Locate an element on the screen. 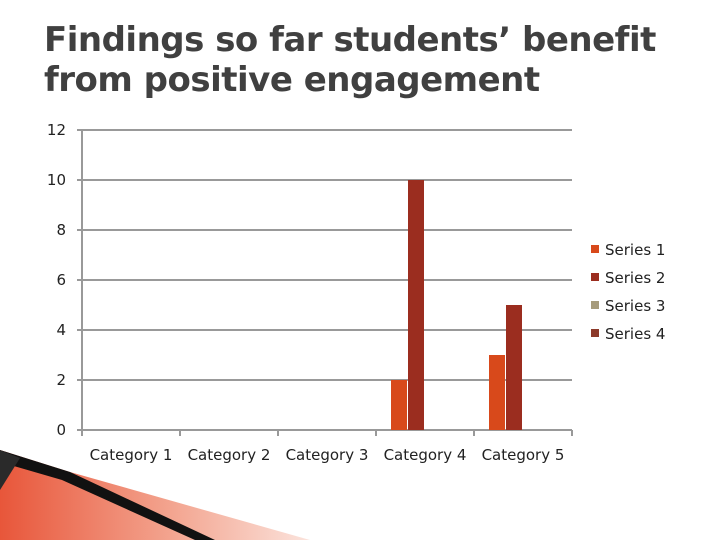 The image size is (720, 540). x-tick-label: Category 2 is located at coordinates (229, 455).